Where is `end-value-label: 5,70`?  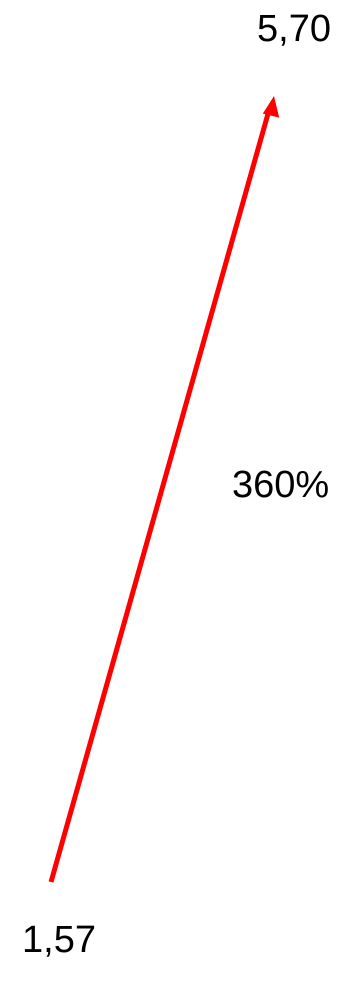
end-value-label: 5,70 is located at coordinates (294, 29).